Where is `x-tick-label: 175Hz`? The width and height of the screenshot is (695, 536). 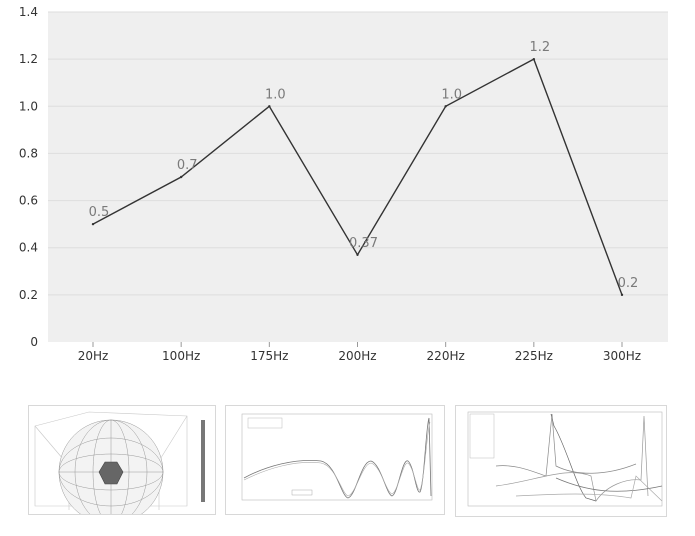
x-tick-label: 175Hz is located at coordinates (269, 356).